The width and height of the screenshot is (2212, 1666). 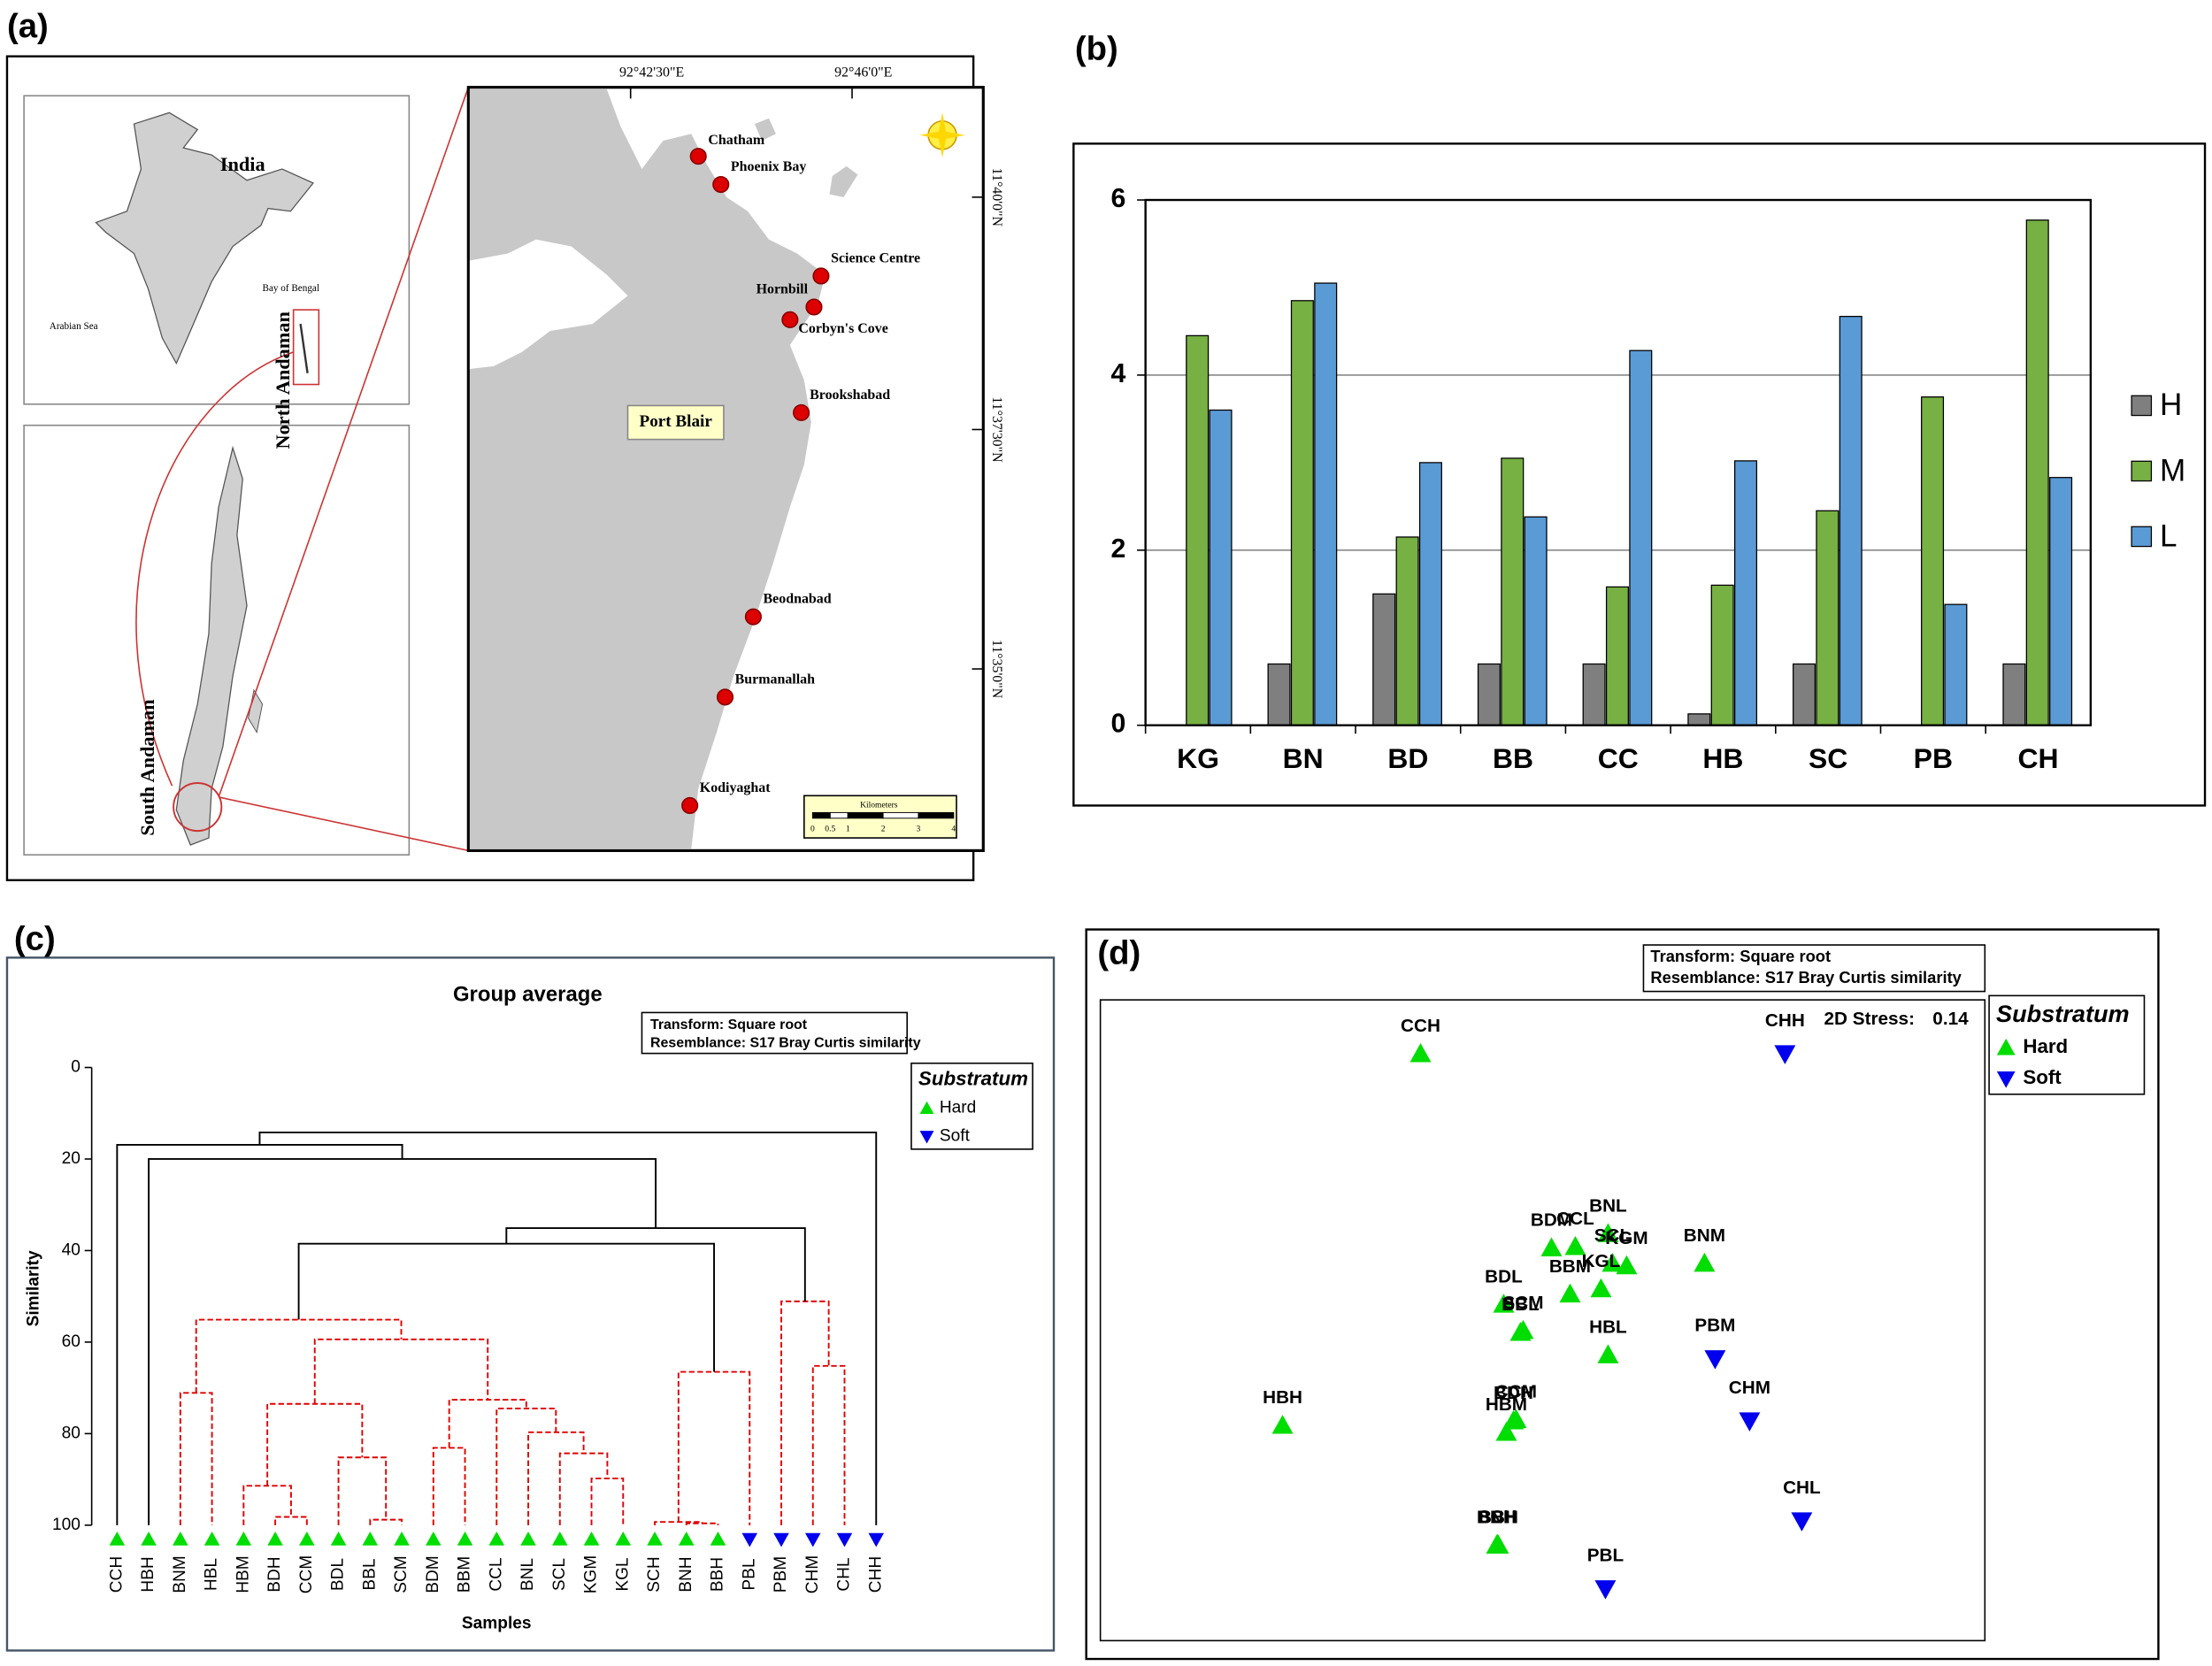 What do you see at coordinates (401, 1574) in the screenshot?
I see `leaf-label: SCM` at bounding box center [401, 1574].